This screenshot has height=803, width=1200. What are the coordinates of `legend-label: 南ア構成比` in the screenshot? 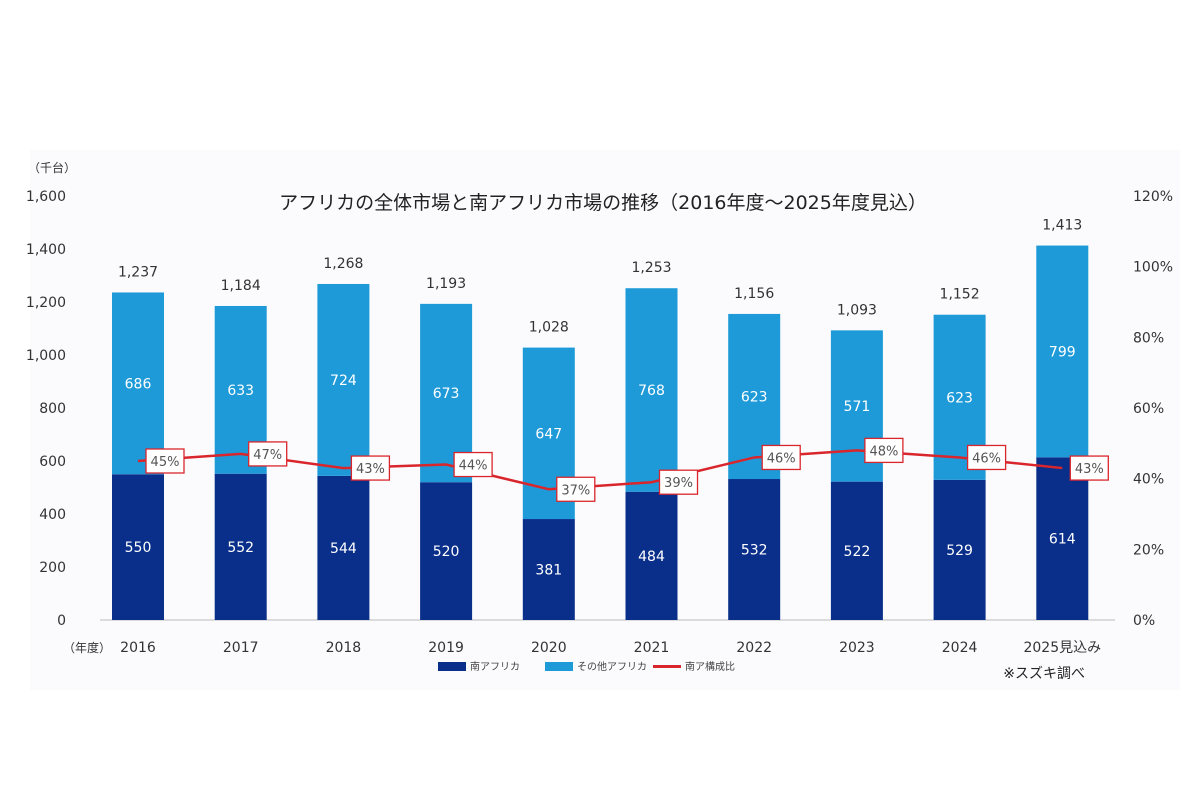 It's located at (710, 666).